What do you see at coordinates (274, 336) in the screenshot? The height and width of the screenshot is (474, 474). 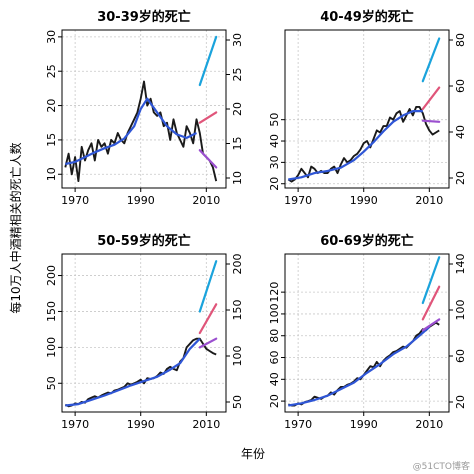 I see `y-left-tick-label: 80` at bounding box center [274, 336].